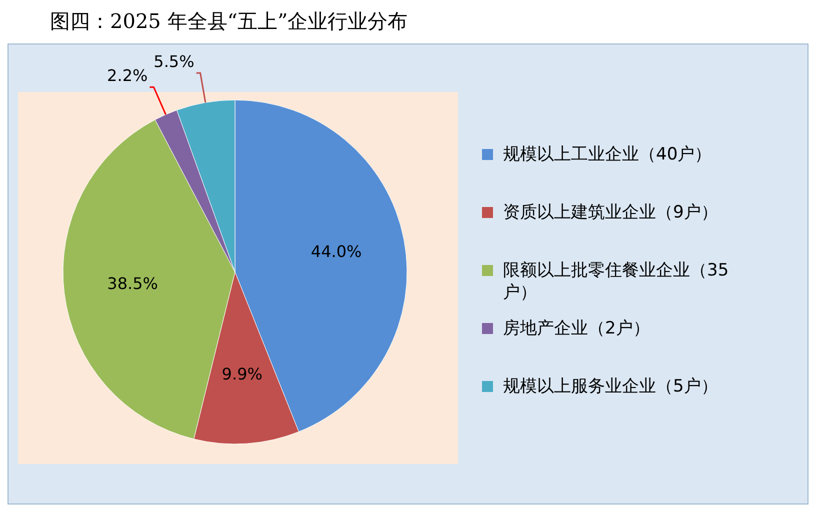  I want to click on data-label: 5.5%, so click(174, 61).